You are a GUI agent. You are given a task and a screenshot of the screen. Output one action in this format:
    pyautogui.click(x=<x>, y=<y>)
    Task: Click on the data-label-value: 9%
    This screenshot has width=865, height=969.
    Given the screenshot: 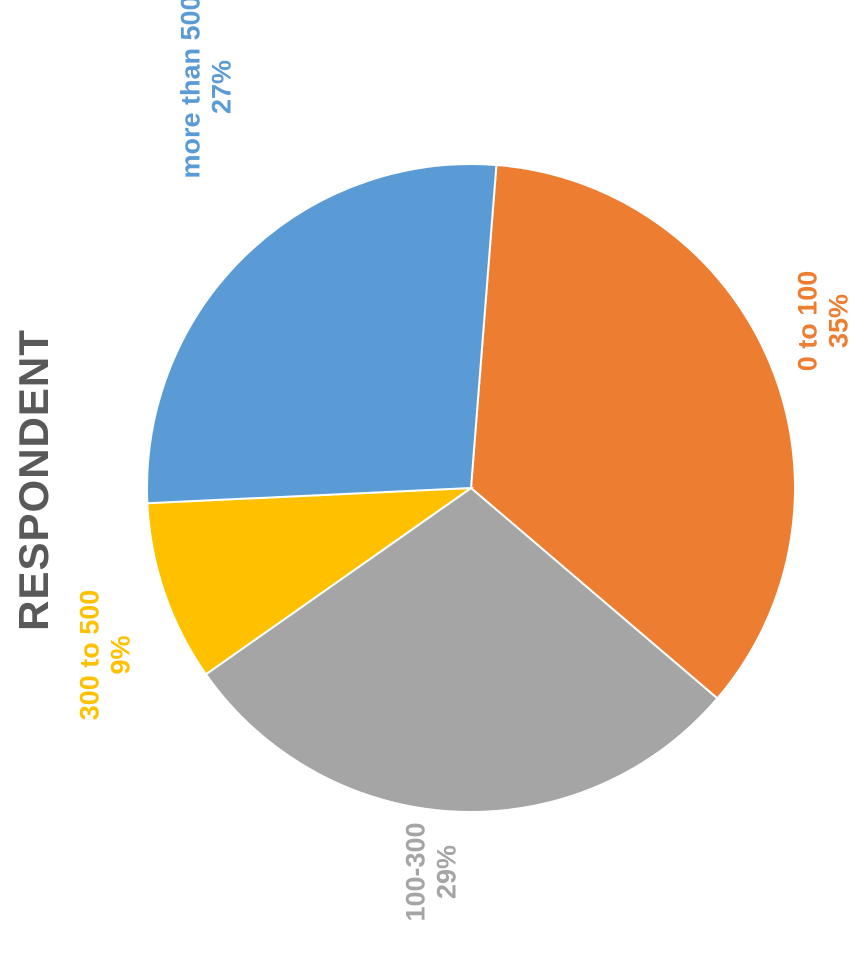 What is the action you would take?
    pyautogui.click(x=120, y=654)
    